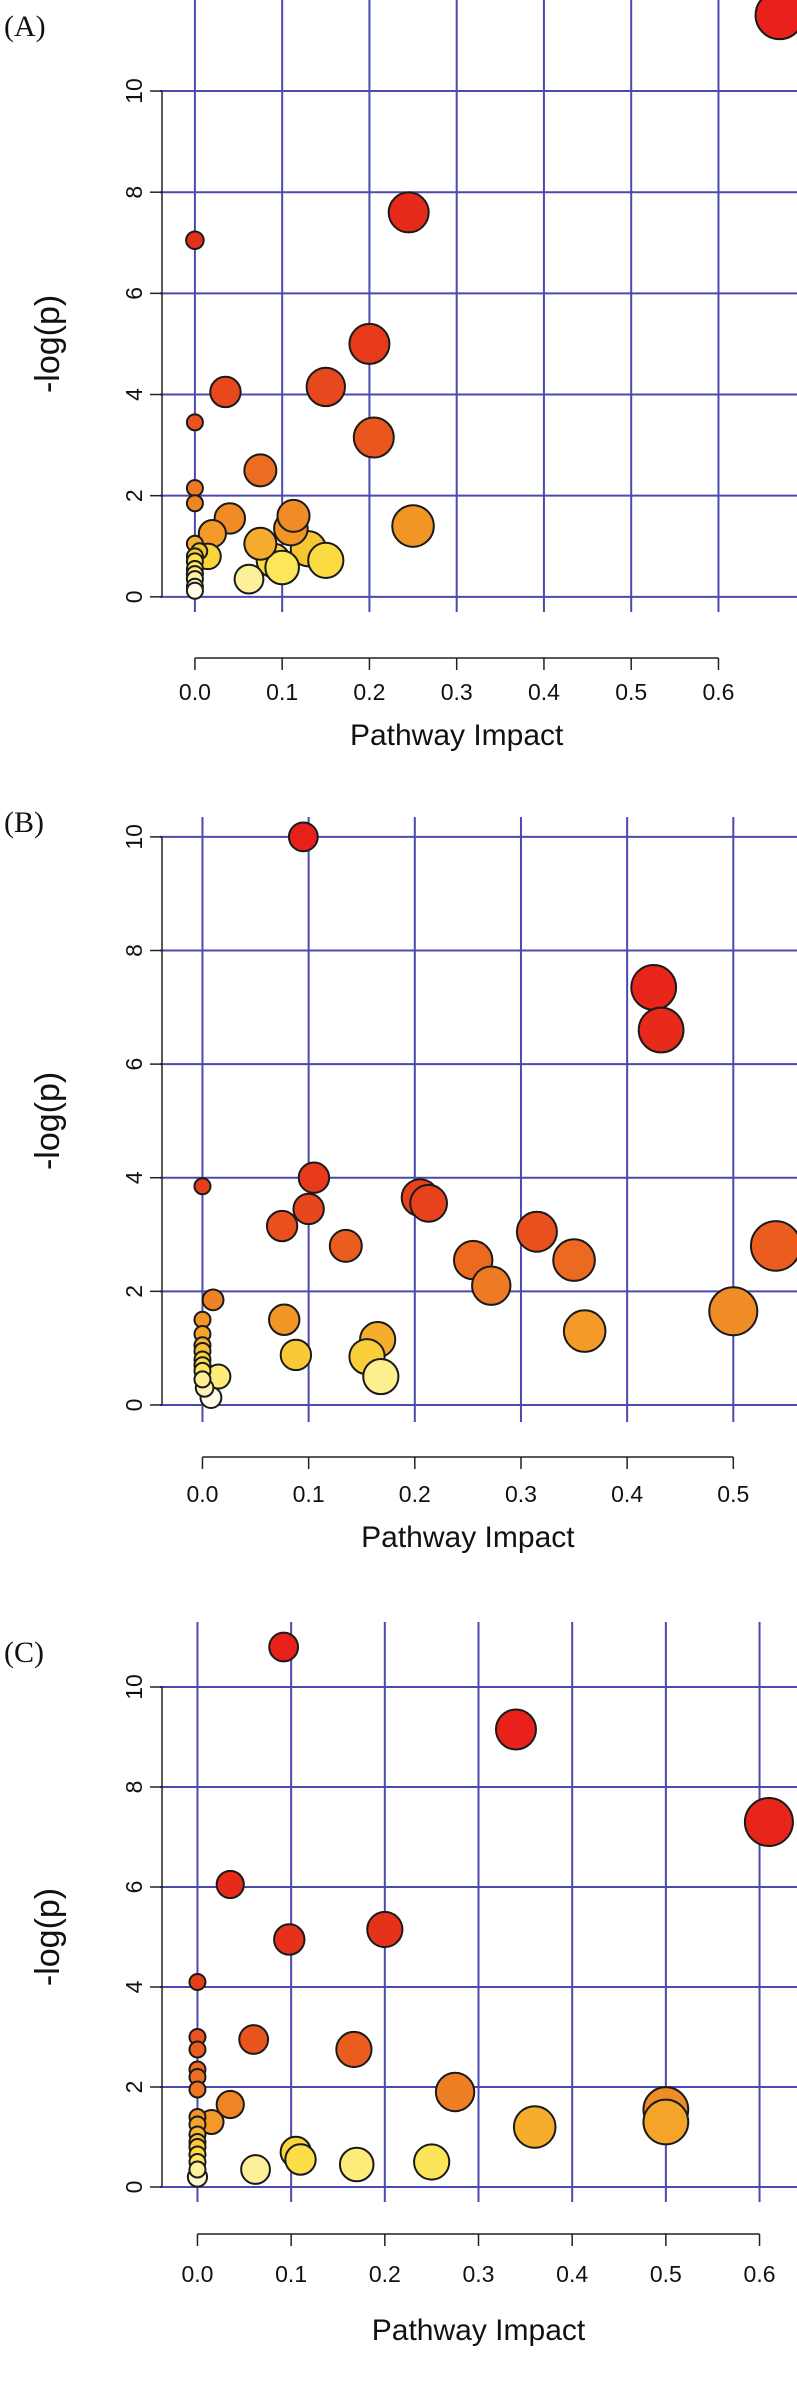 Image resolution: width=797 pixels, height=2383 pixels. Describe the element at coordinates (24, 1652) in the screenshot. I see `panel-label: (C)` at that location.